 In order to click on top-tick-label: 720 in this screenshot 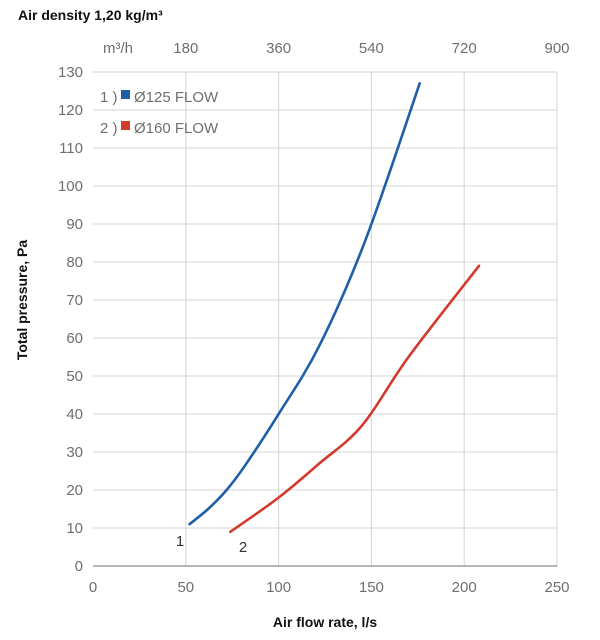, I will do `click(464, 48)`.